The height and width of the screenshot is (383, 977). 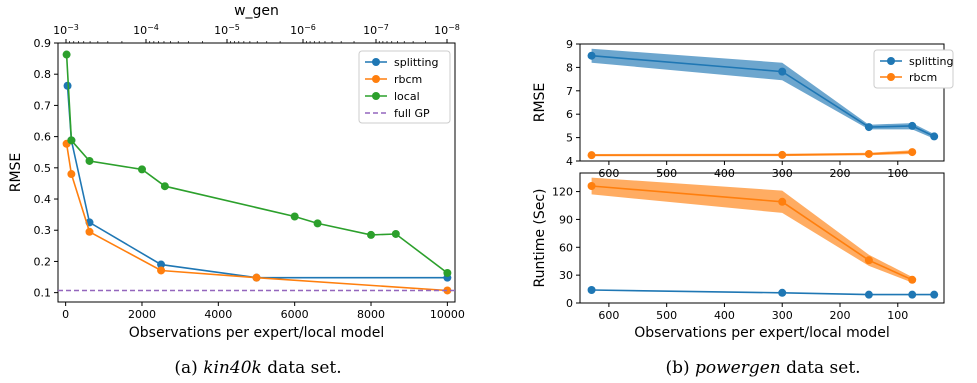 I want to click on chart-b-panel-2-ytick-label: 120, so click(x=562, y=192).